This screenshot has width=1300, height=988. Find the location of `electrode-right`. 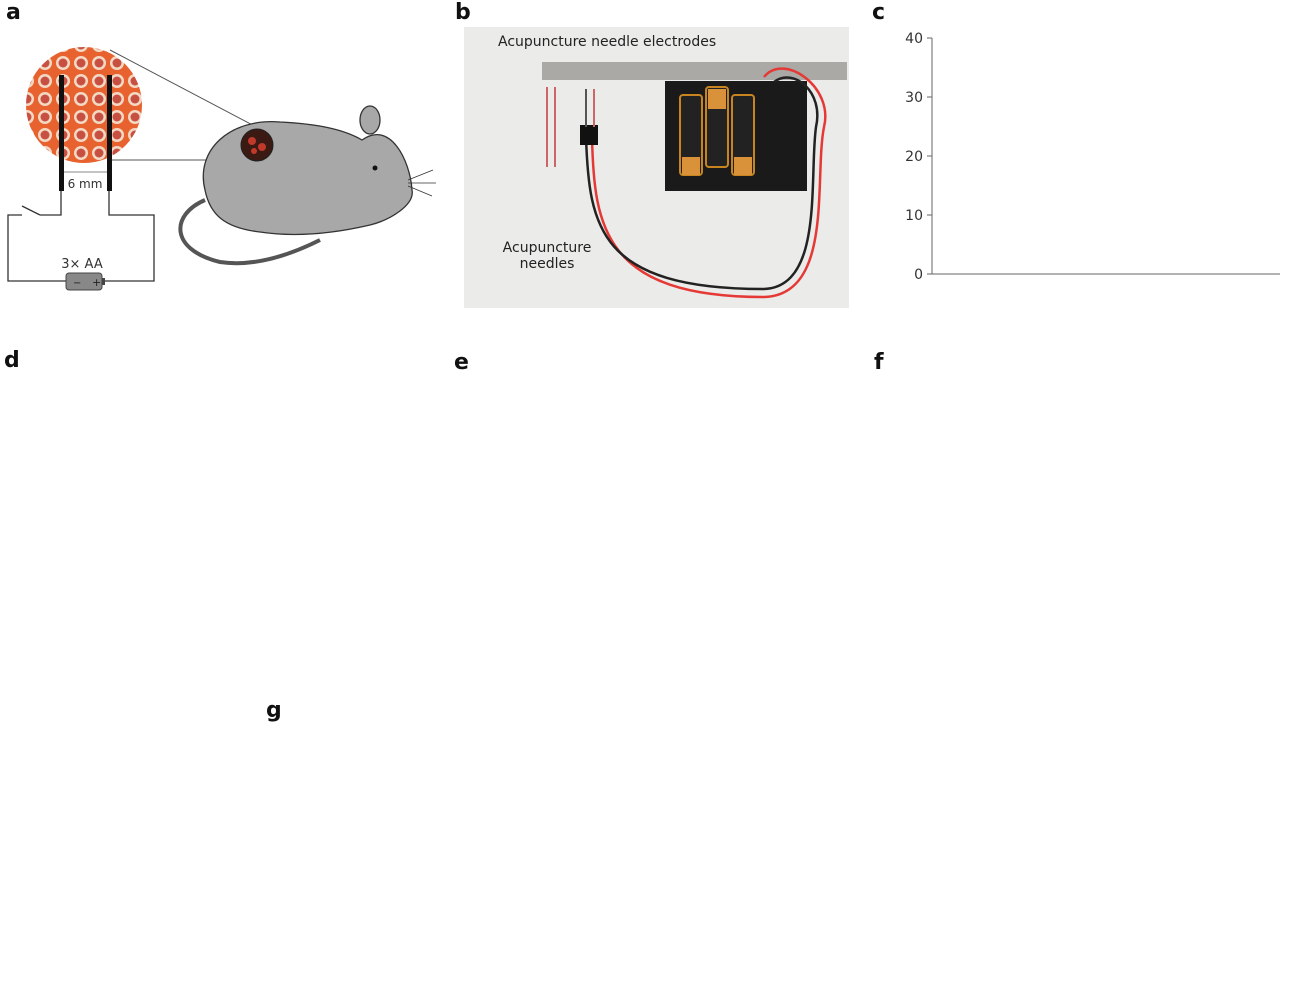

electrode-right is located at coordinates (109, 133).